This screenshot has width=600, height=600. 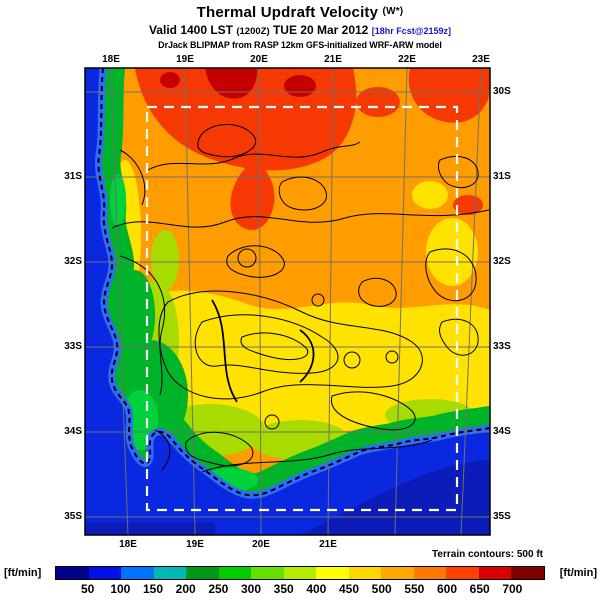 What do you see at coordinates (253, 31) in the screenshot?
I see `valid-zulu: (1200Z)` at bounding box center [253, 31].